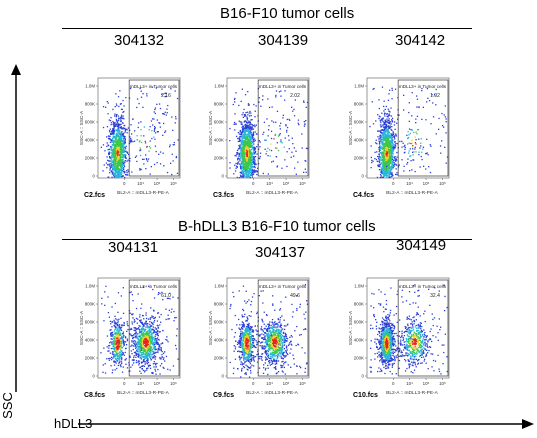 Image resolution: width=537 pixels, height=438 pixels. Describe the element at coordinates (90, 140) in the screenshot. I see `y-tick-label: 400K` at that location.